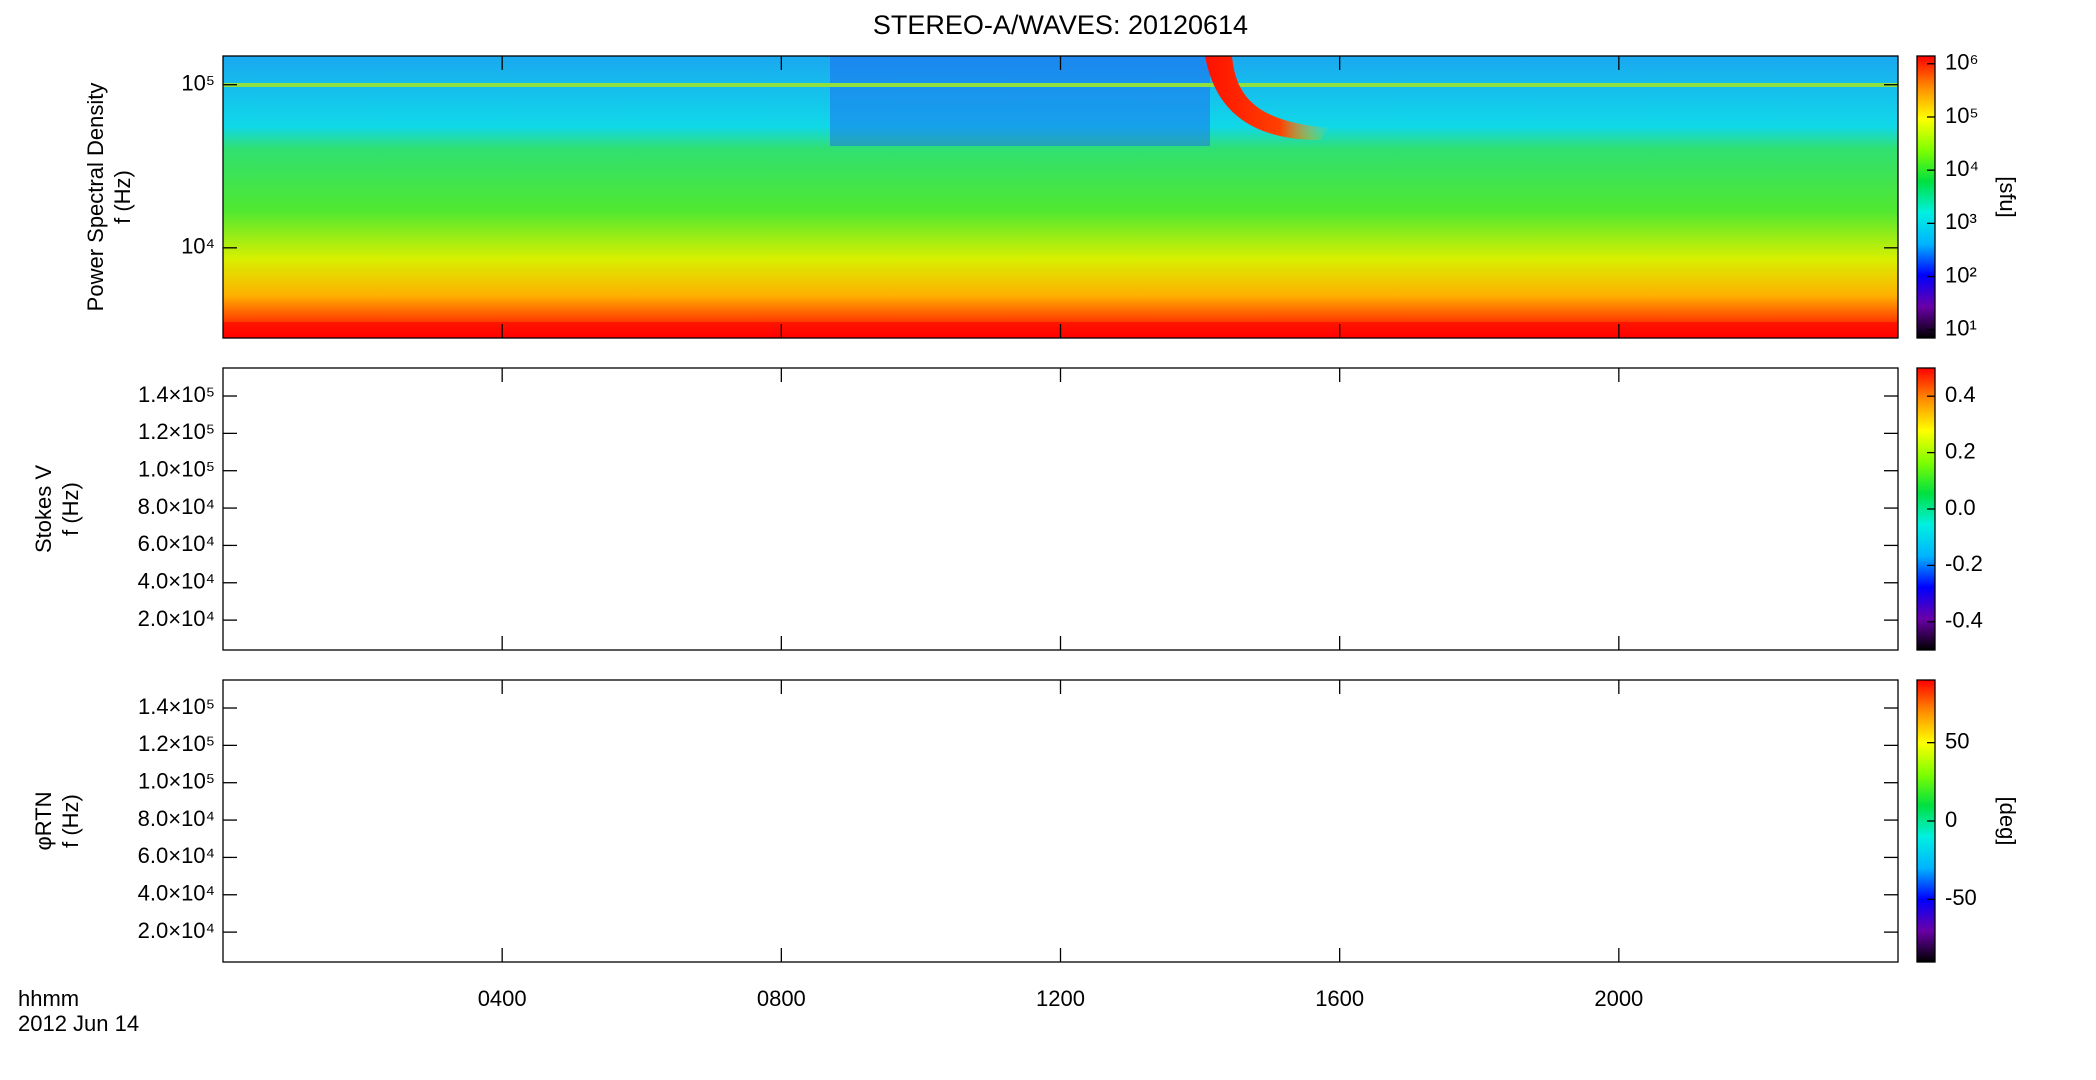  What do you see at coordinates (1618, 998) in the screenshot?
I see `x-tick-label: 2000` at bounding box center [1618, 998].